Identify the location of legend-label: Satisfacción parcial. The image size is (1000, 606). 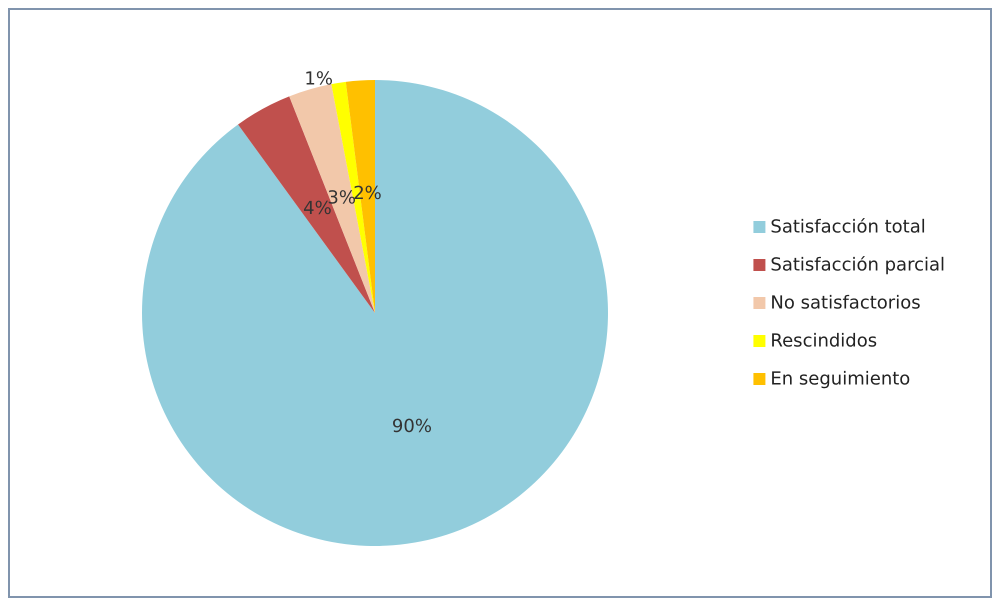
(858, 265).